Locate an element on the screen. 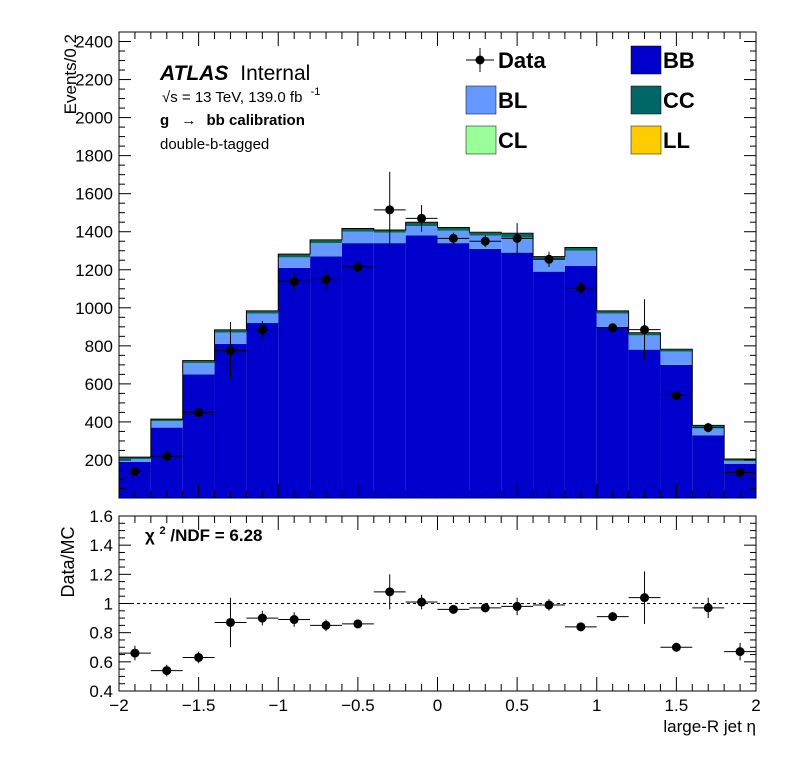 The image size is (796, 772). y-tick-label: 800 is located at coordinates (99, 346).